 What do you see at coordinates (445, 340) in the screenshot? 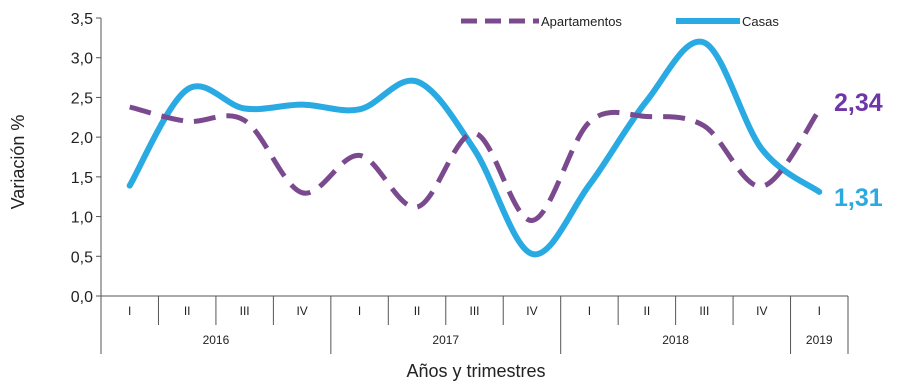
I see `year-label: 2017` at bounding box center [445, 340].